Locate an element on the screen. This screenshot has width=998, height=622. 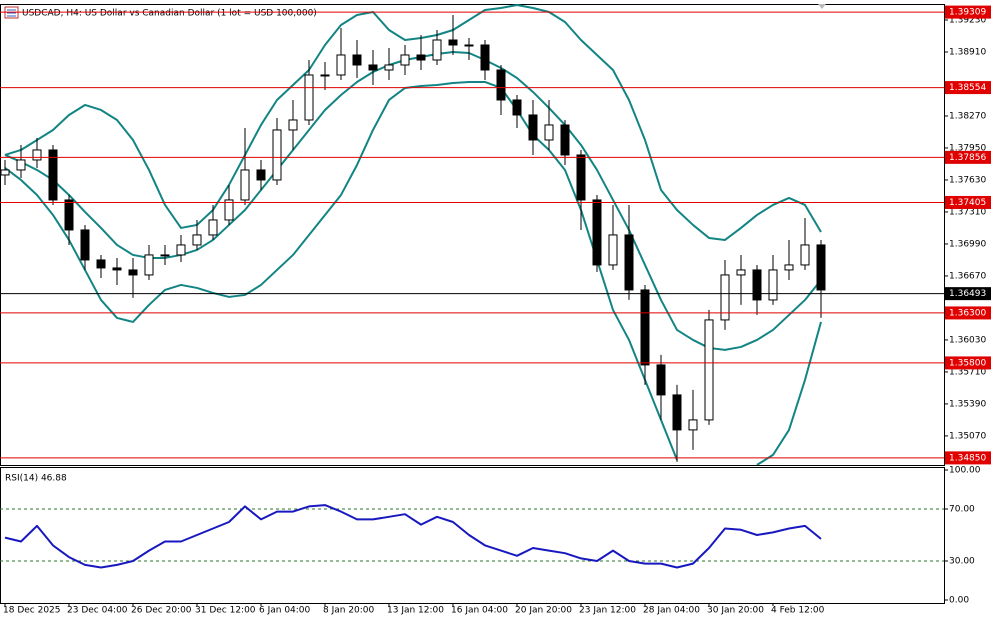
y-tick-label: 1.36990 is located at coordinates (967, 244).